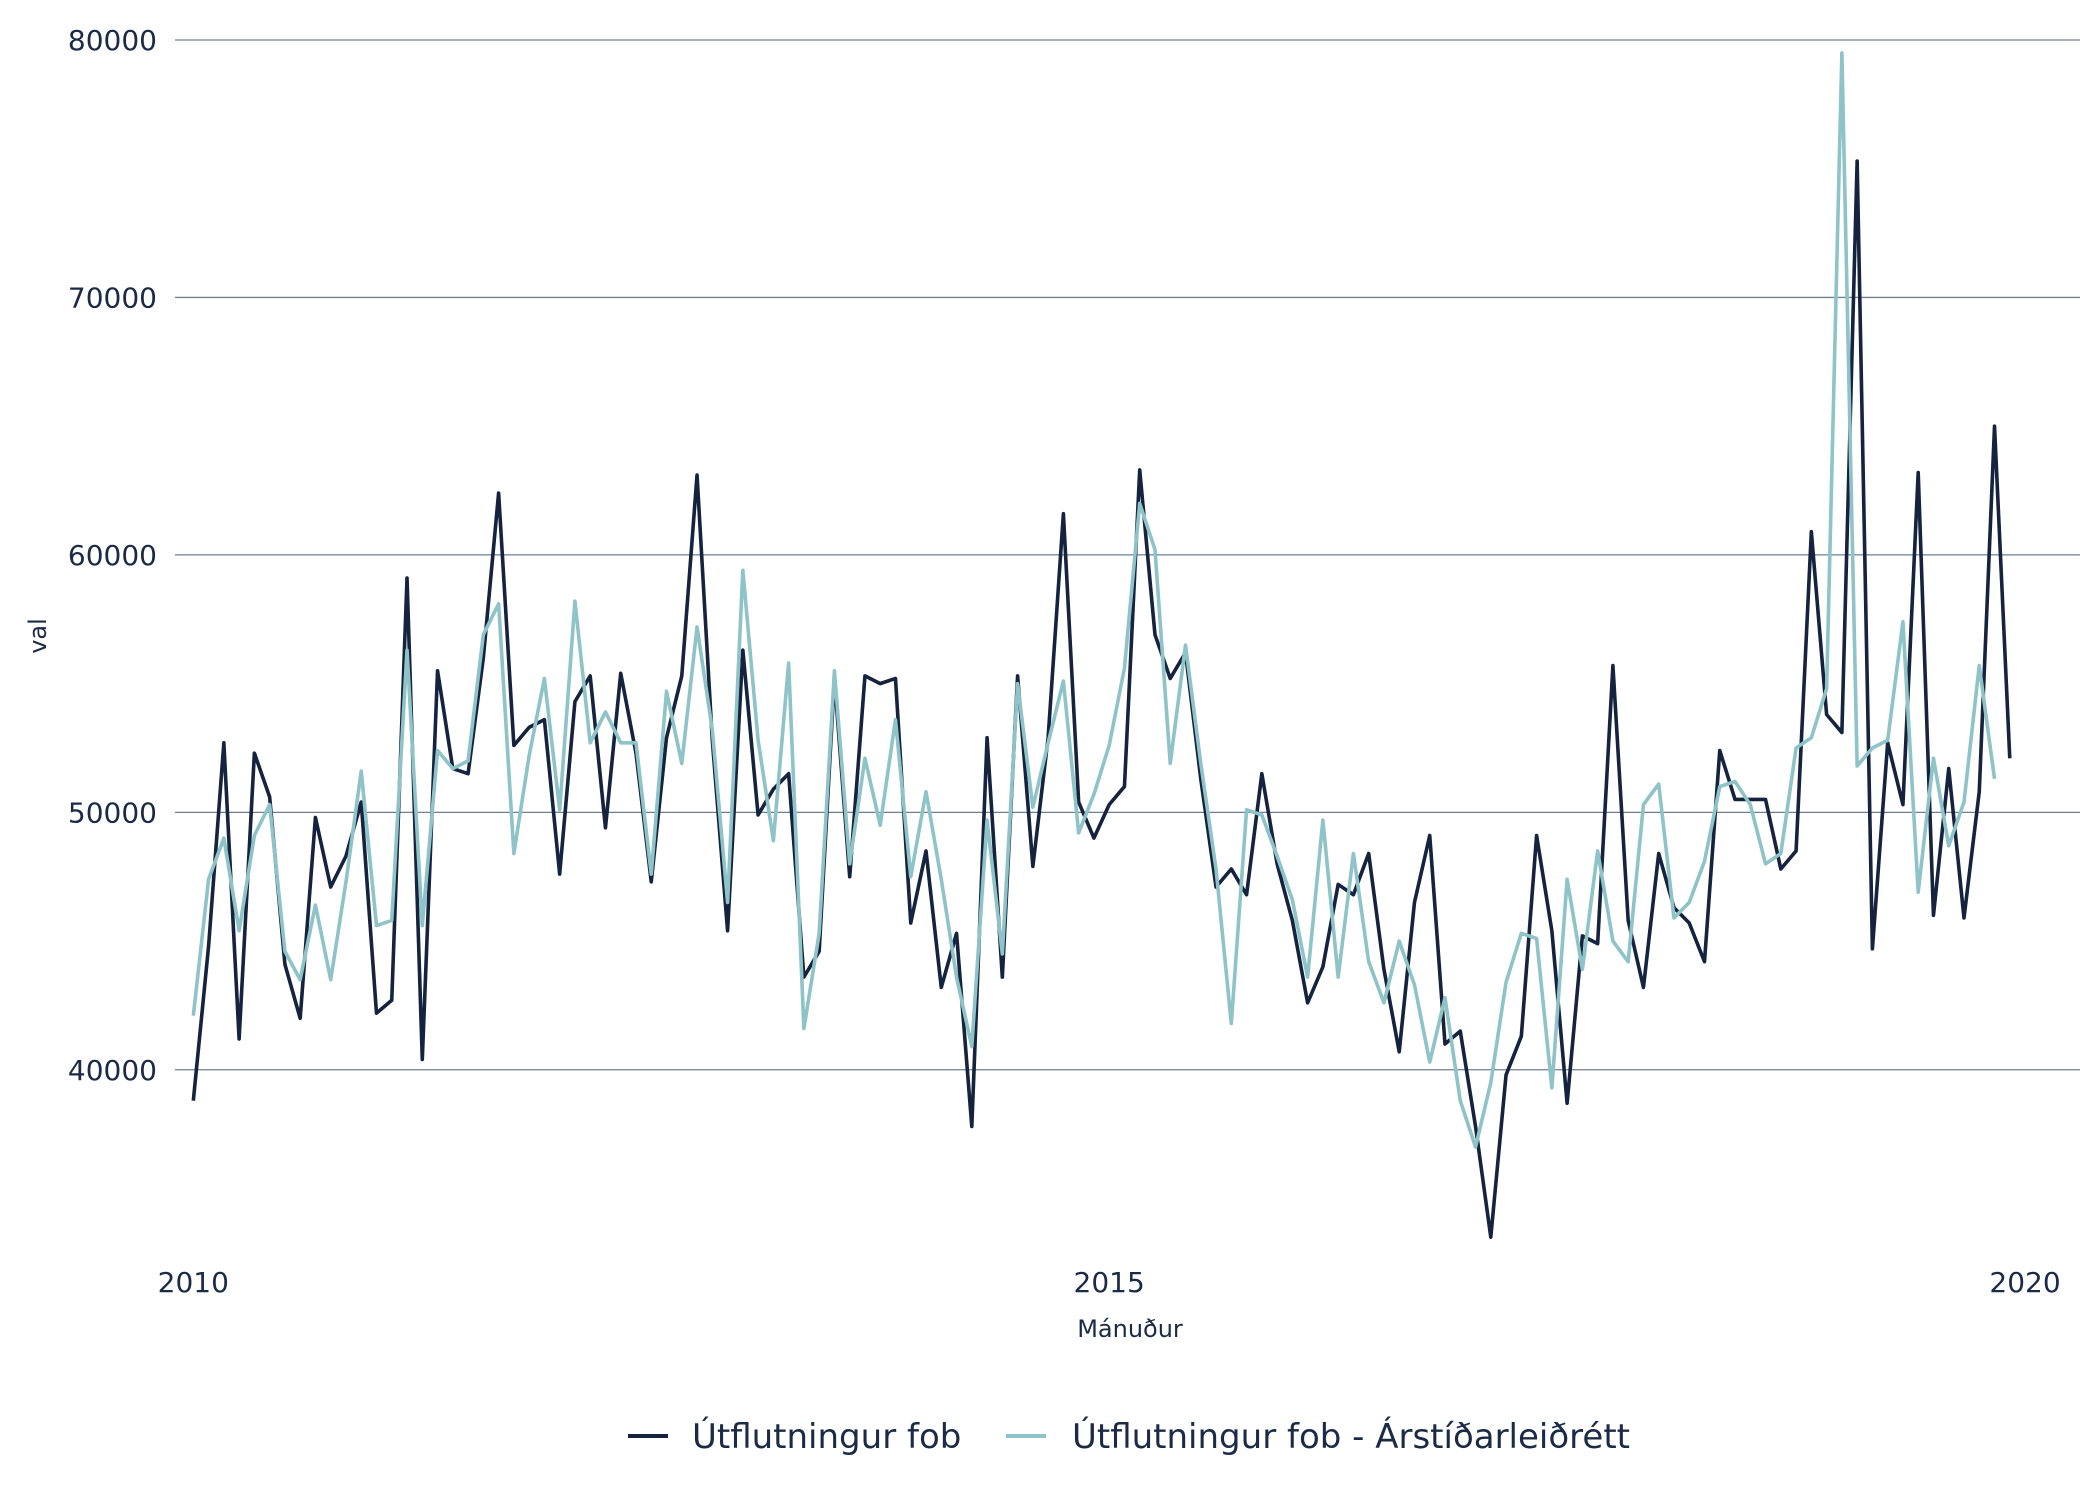  I want to click on x-tick-label: 2010, so click(193, 1282).